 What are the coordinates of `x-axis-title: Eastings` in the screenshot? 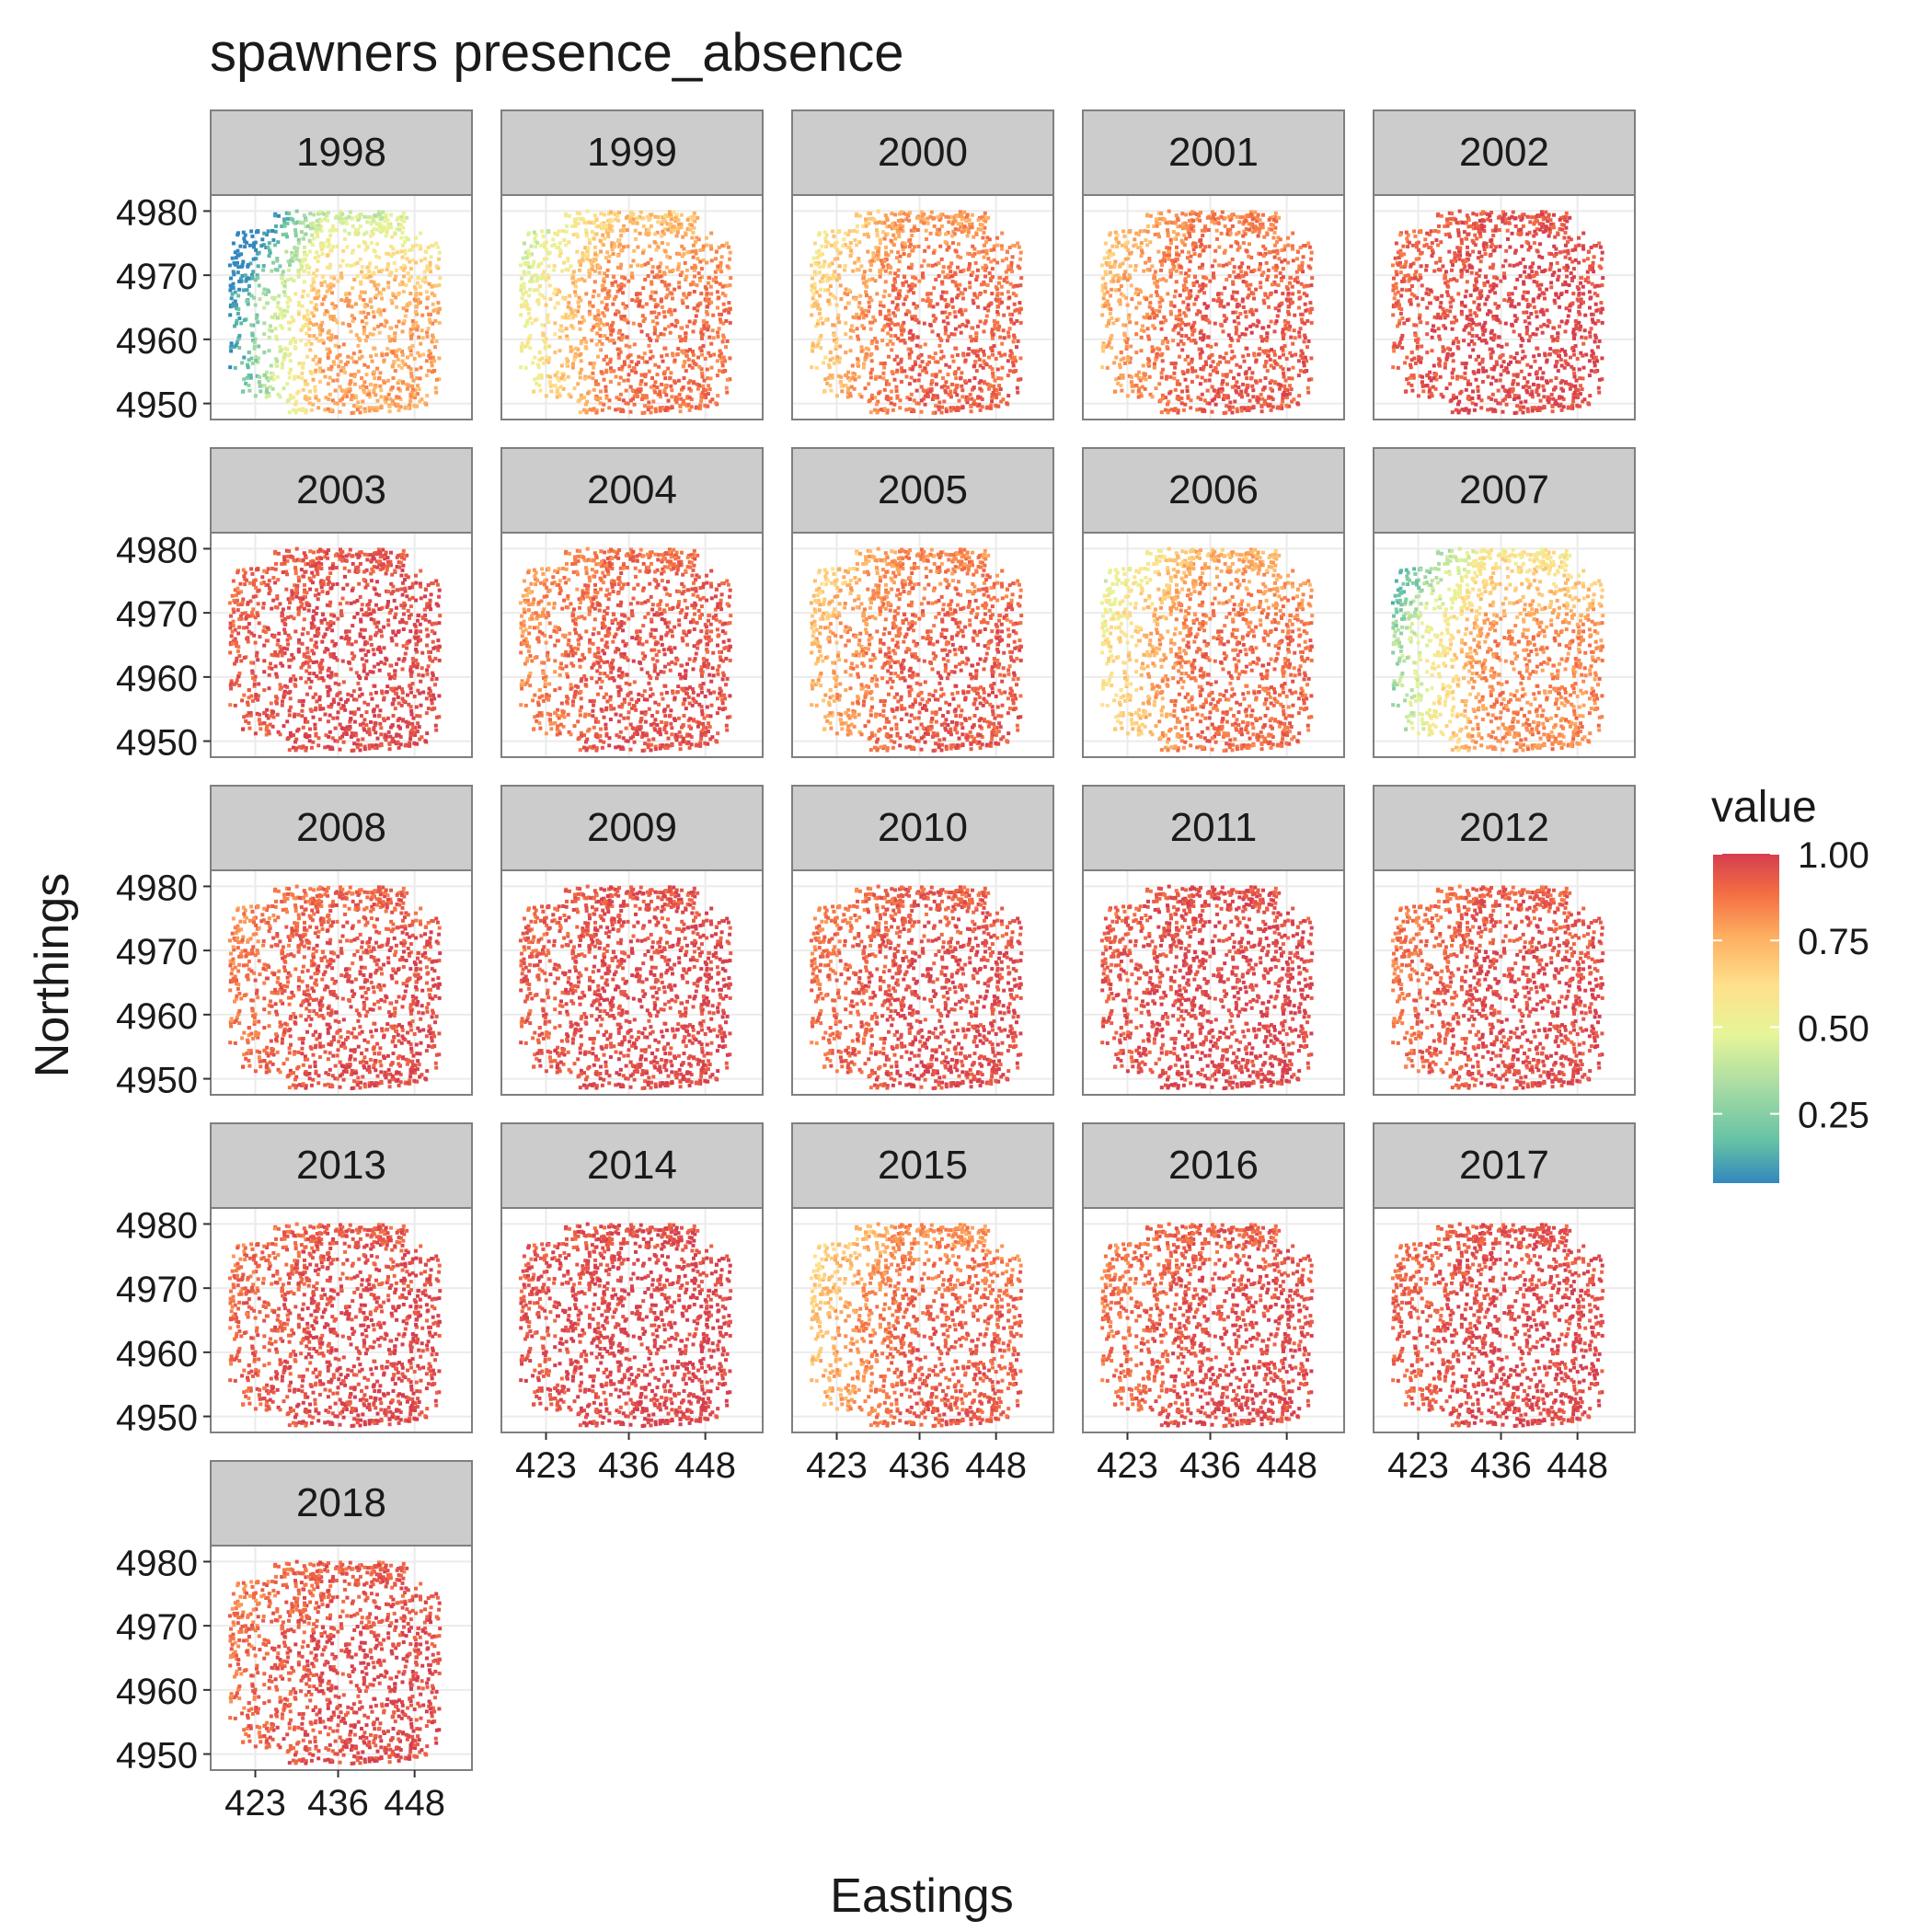 It's located at (921, 1896).